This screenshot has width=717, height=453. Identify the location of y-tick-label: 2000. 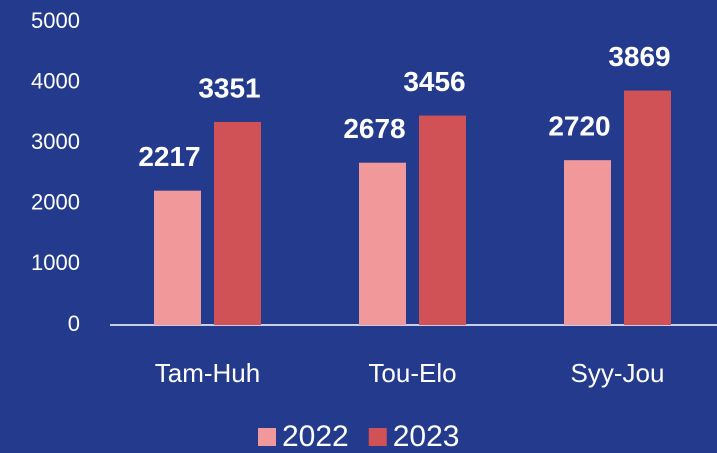
(55, 202).